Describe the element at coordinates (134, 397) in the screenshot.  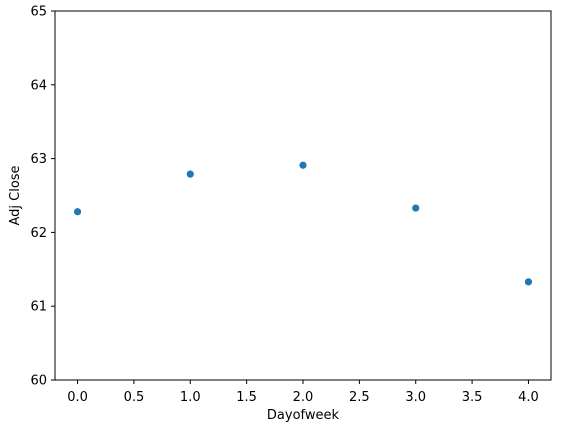
I see `x-tick-label: 0.5` at that location.